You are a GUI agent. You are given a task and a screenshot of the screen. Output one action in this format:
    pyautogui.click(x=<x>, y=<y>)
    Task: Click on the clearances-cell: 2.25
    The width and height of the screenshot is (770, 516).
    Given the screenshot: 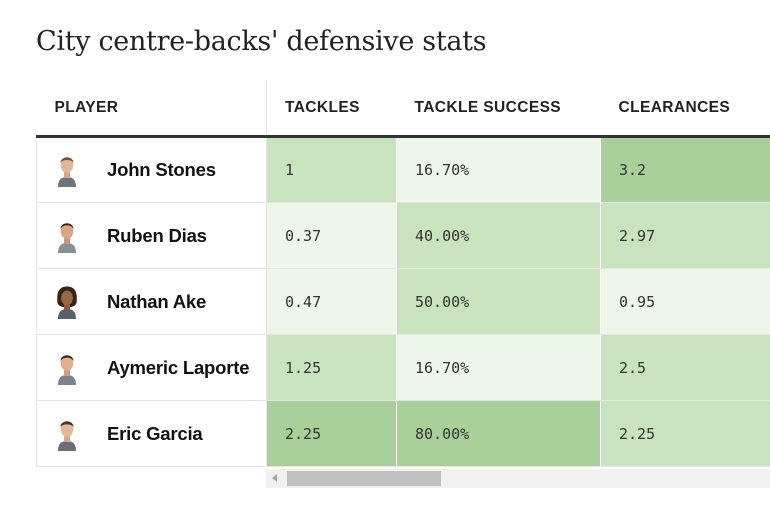 What is the action you would take?
    pyautogui.click(x=685, y=433)
    